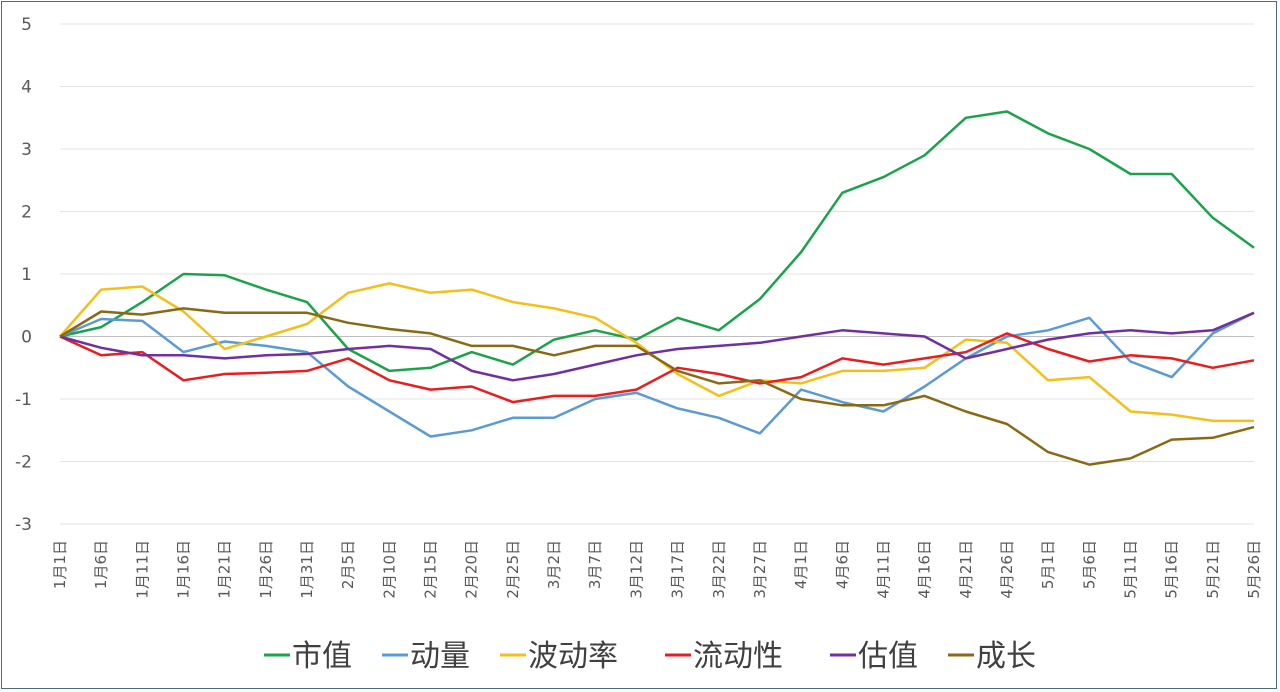  What do you see at coordinates (801, 564) in the screenshot?
I see `x-tick-label: 4月1日` at bounding box center [801, 564].